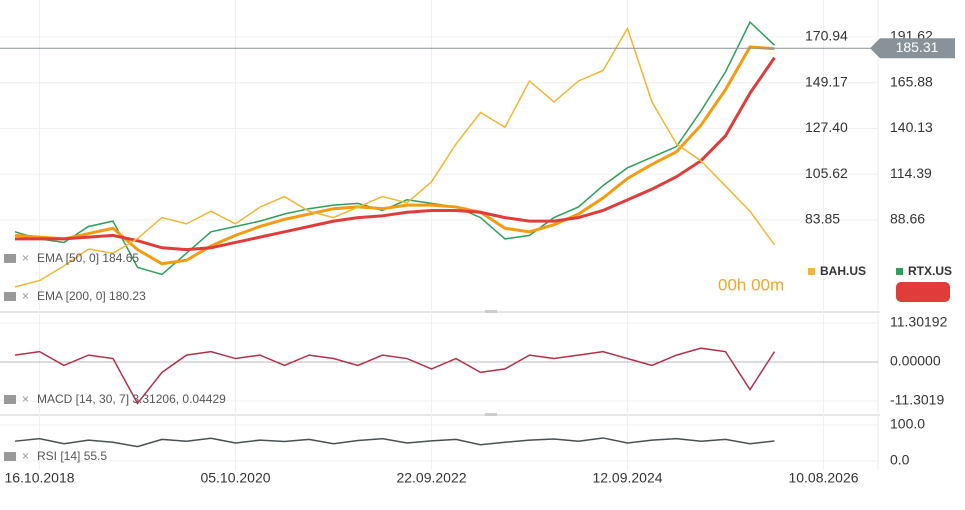  I want to click on y-tick-label: -11.3019, so click(917, 400).